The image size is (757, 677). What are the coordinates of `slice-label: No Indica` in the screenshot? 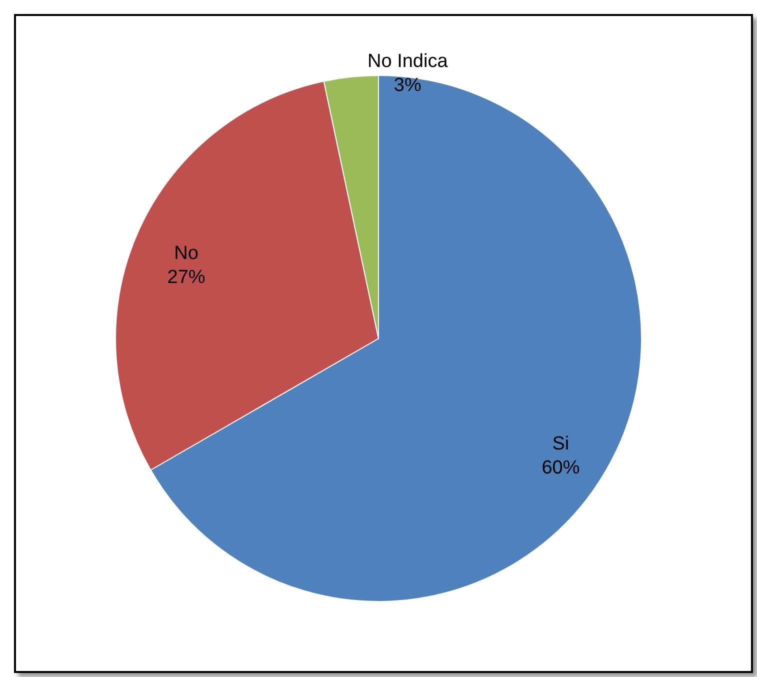 It's located at (408, 61).